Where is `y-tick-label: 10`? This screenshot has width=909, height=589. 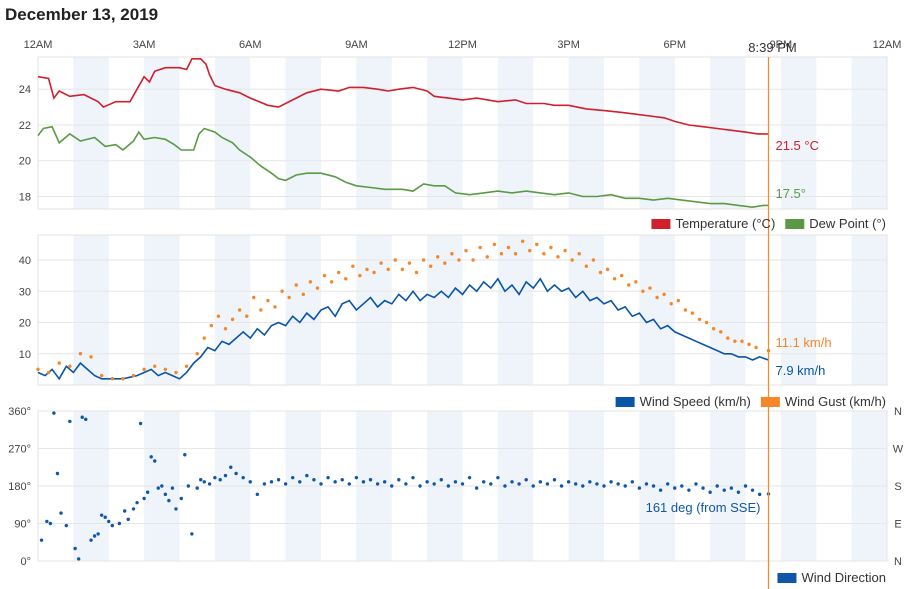 y-tick-label: 10 is located at coordinates (25, 355).